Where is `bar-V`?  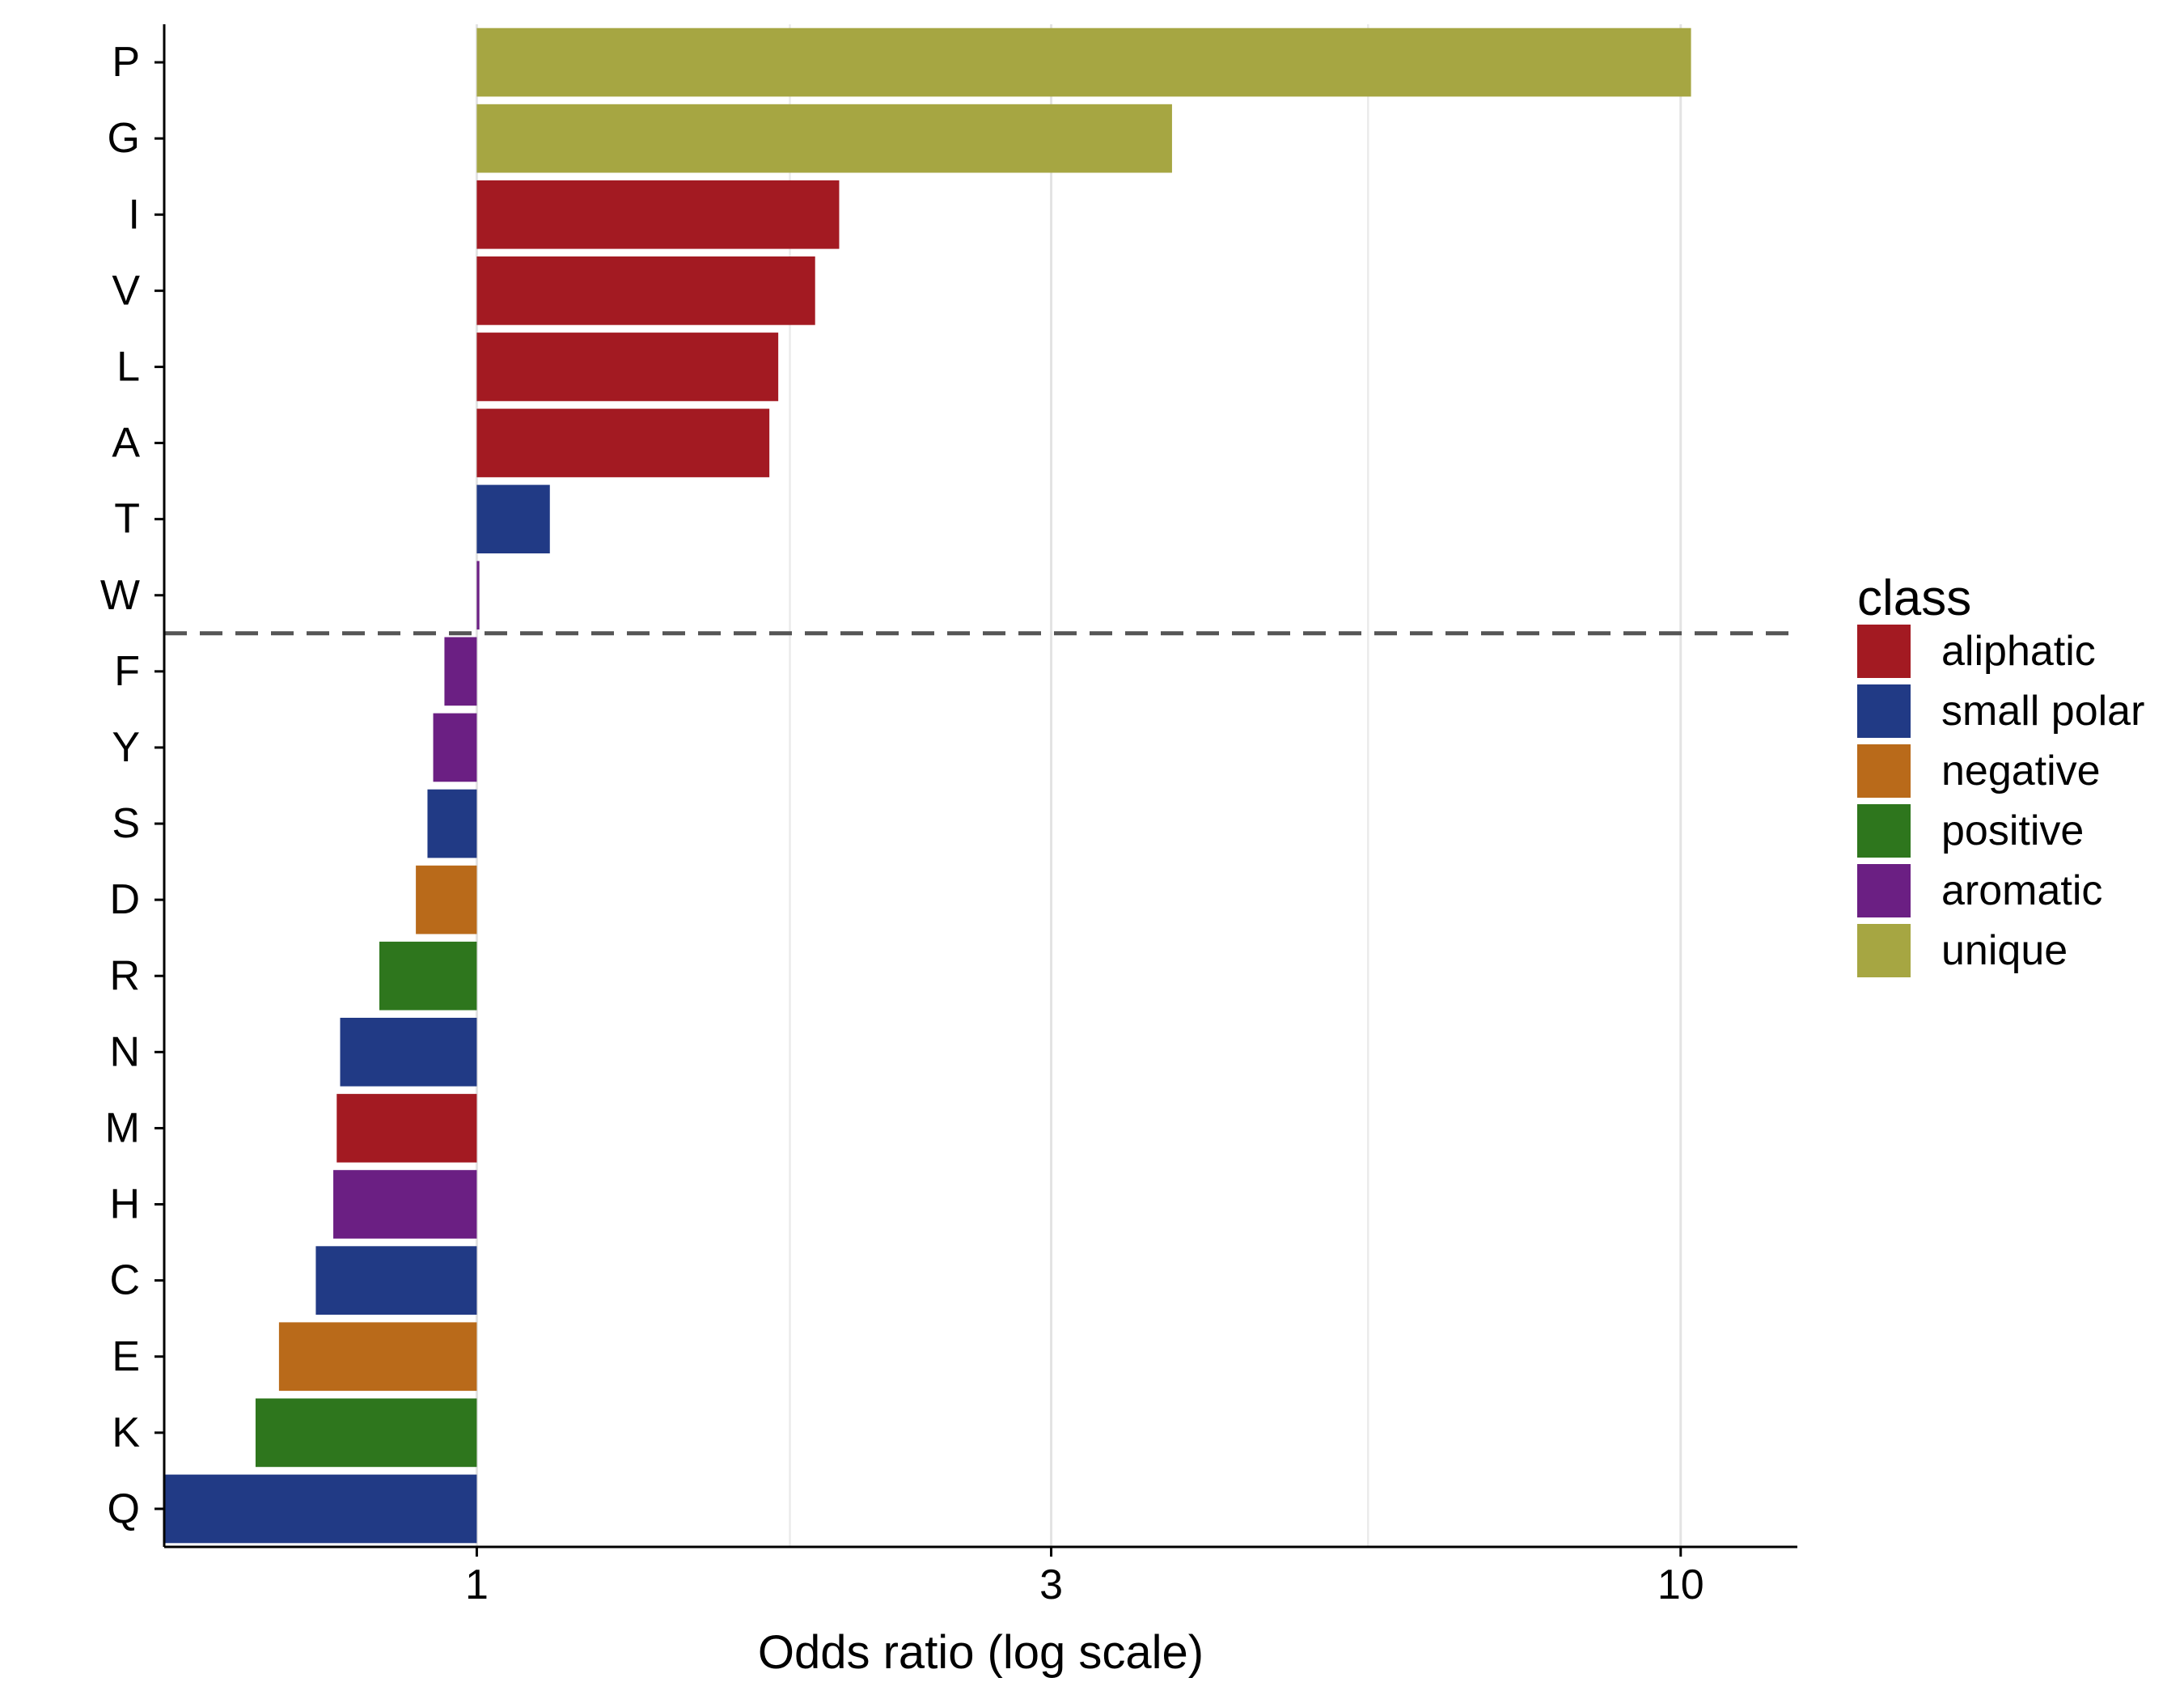
bar-V is located at coordinates (645, 290).